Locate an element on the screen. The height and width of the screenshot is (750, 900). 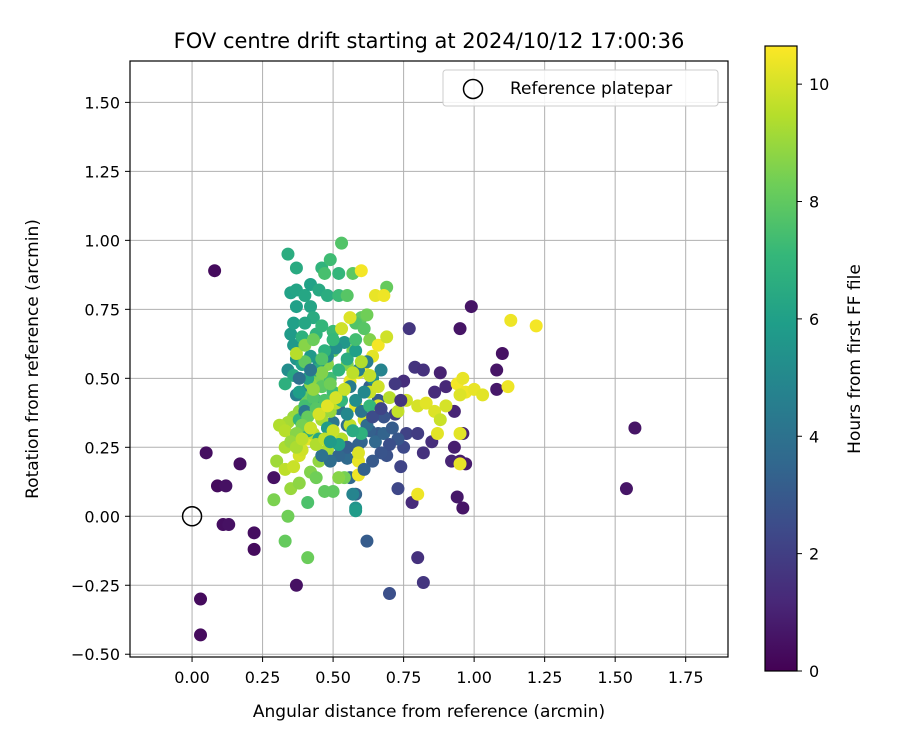
legend: Reference platepar is located at coordinates (580, 88).